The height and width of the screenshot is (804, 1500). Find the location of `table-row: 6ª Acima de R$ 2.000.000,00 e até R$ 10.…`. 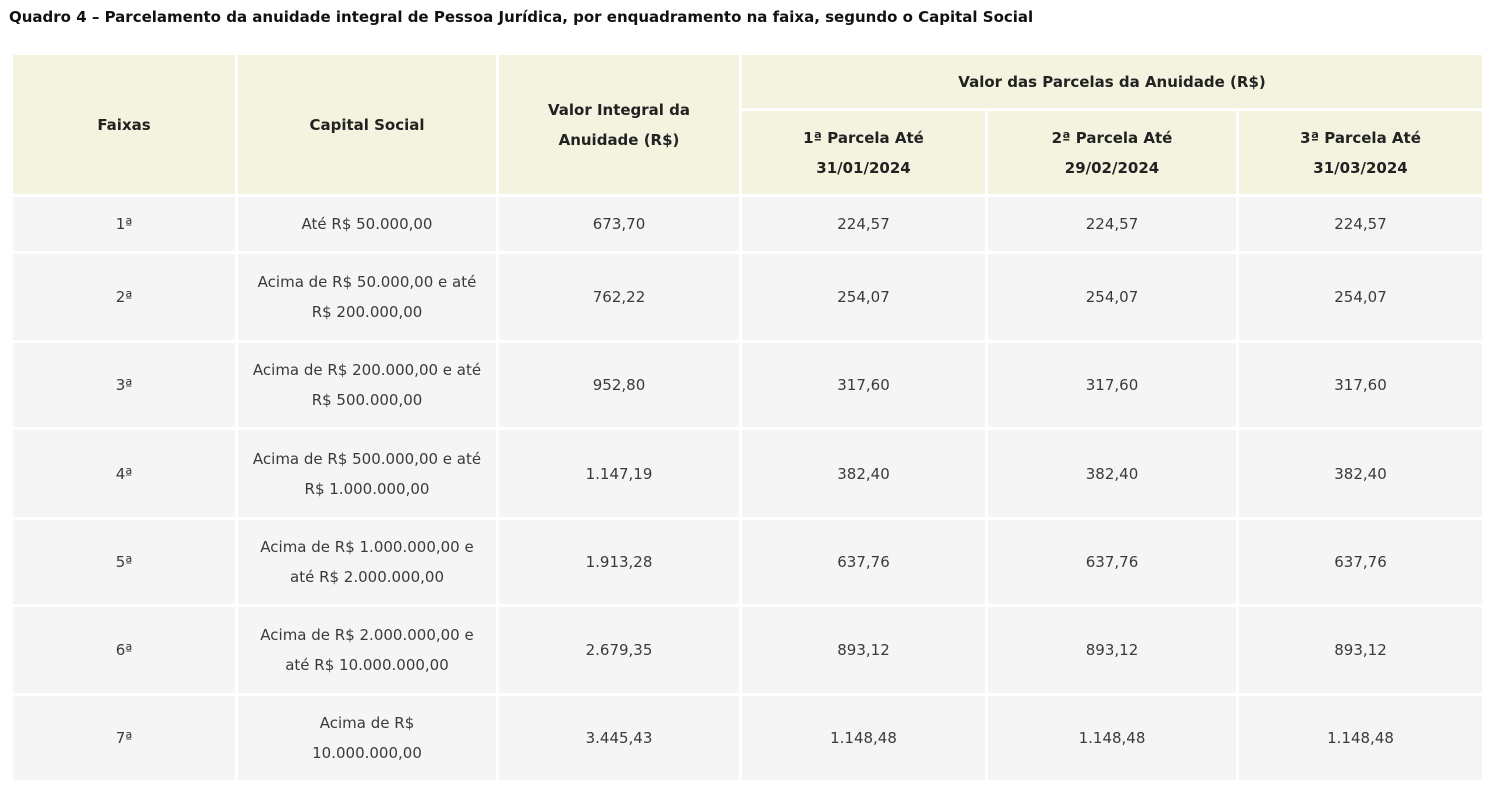

table-row: 6ª Acima de R$ 2.000.000,00 e até R$ 10.… is located at coordinates (748, 650).